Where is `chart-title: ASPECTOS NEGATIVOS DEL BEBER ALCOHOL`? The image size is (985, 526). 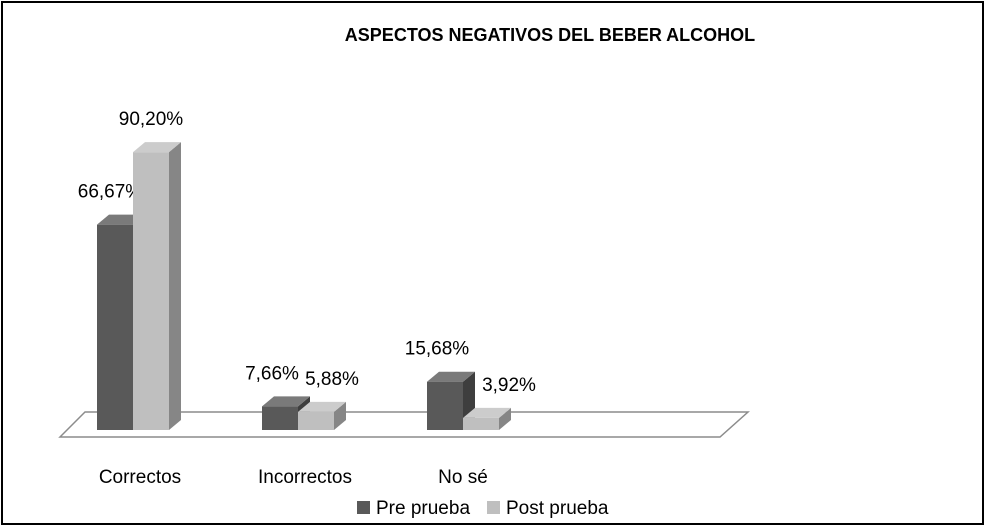 chart-title: ASPECTOS NEGATIVOS DEL BEBER ALCOHOL is located at coordinates (550, 35).